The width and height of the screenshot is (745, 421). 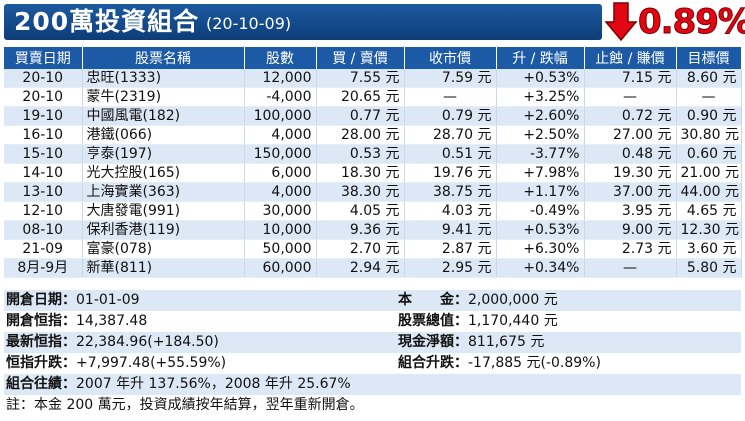 I want to click on trade-date: 19-10, so click(x=43, y=116).